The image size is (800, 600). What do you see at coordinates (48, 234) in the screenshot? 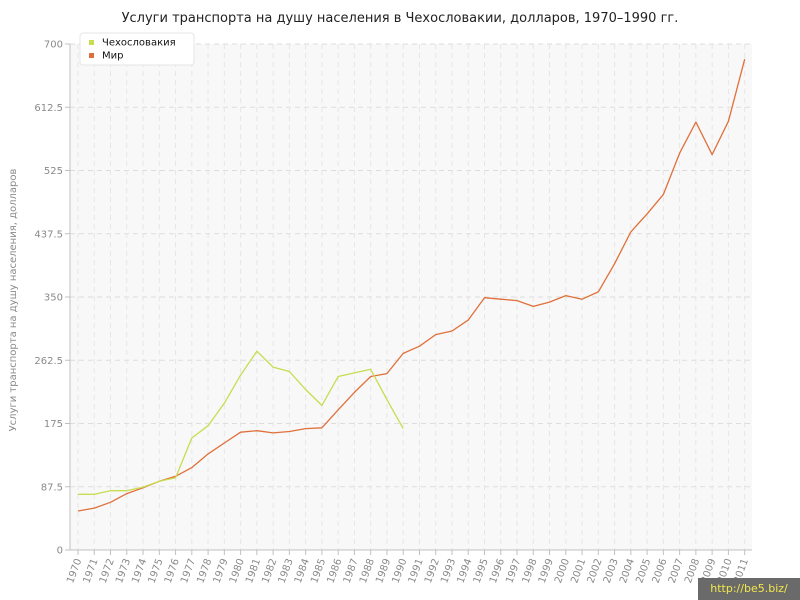
I see `y-tick-label: 437.5` at bounding box center [48, 234].